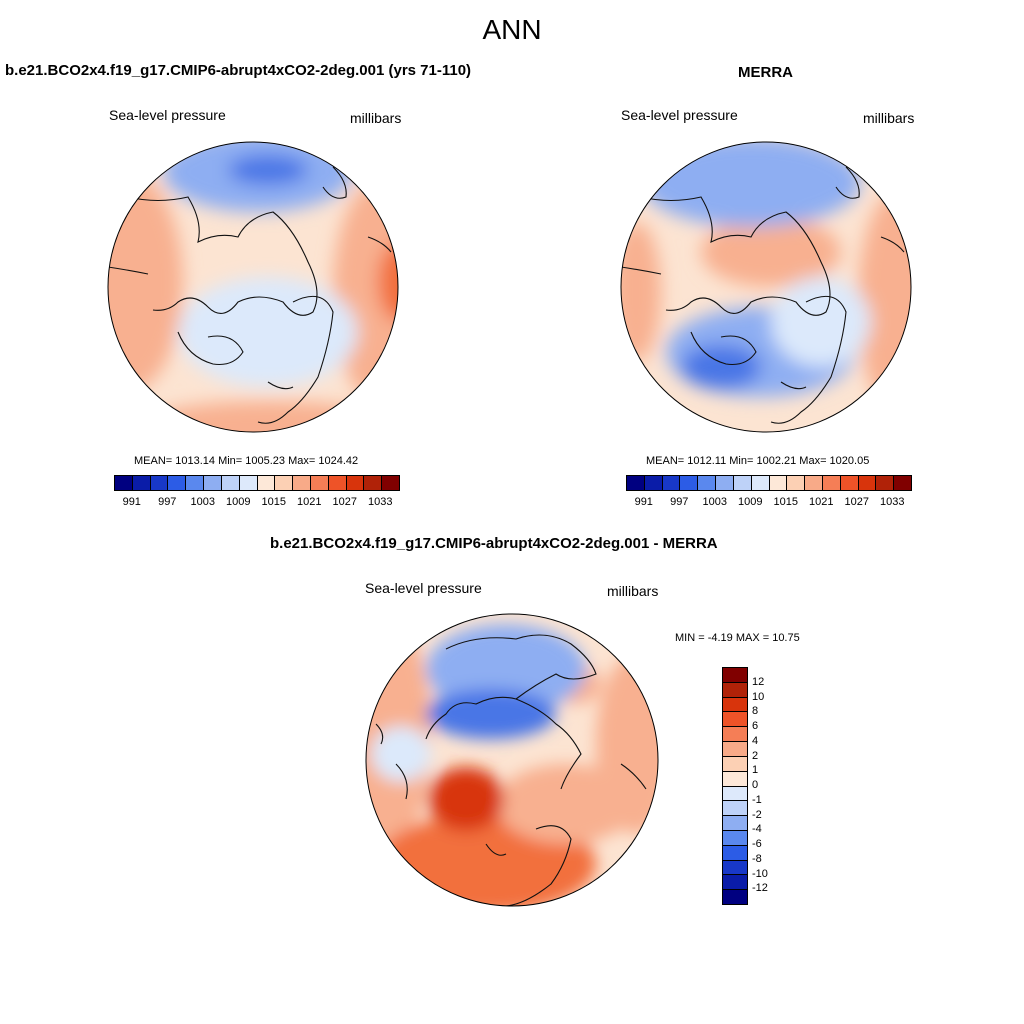  Describe the element at coordinates (737, 638) in the screenshot. I see `diff-stats: MIN = -4.19 MAX = 10.75` at that location.